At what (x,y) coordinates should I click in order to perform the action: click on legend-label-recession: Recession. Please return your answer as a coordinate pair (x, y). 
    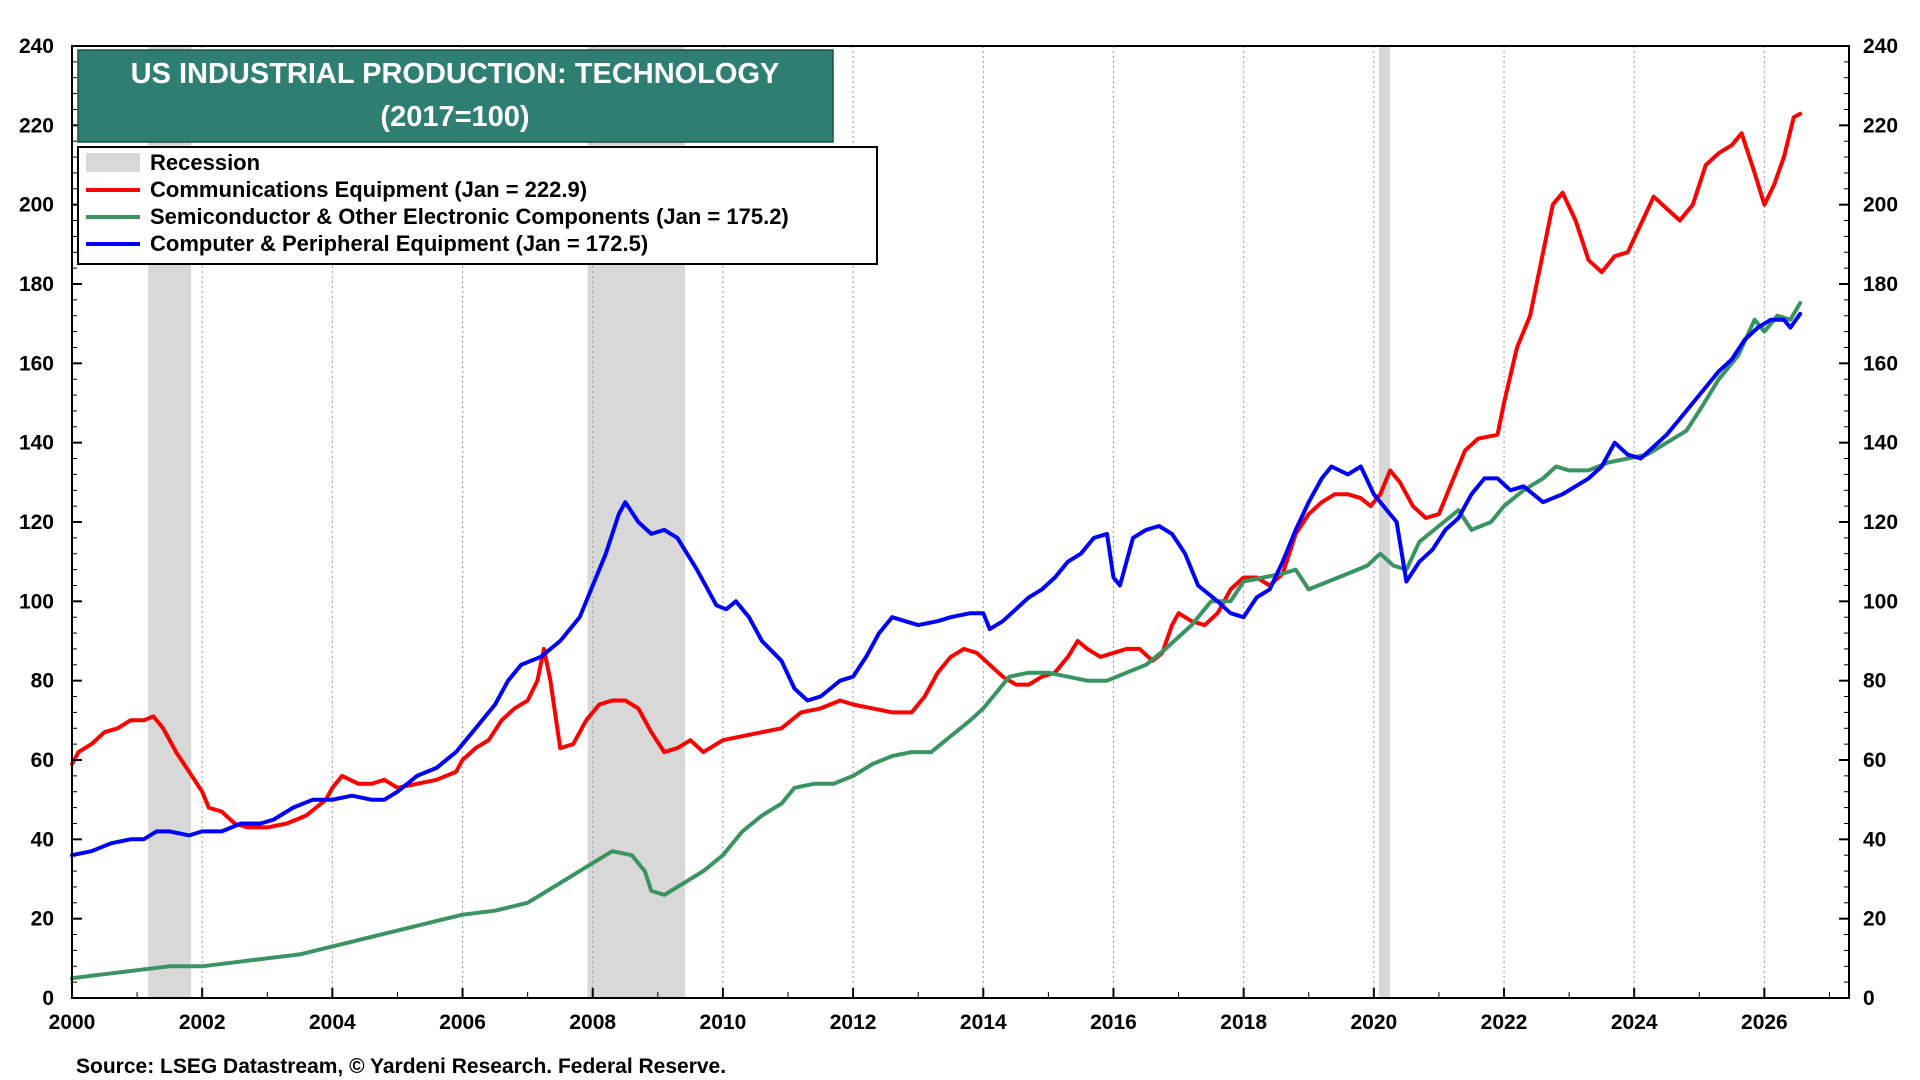
    Looking at the image, I should click on (205, 162).